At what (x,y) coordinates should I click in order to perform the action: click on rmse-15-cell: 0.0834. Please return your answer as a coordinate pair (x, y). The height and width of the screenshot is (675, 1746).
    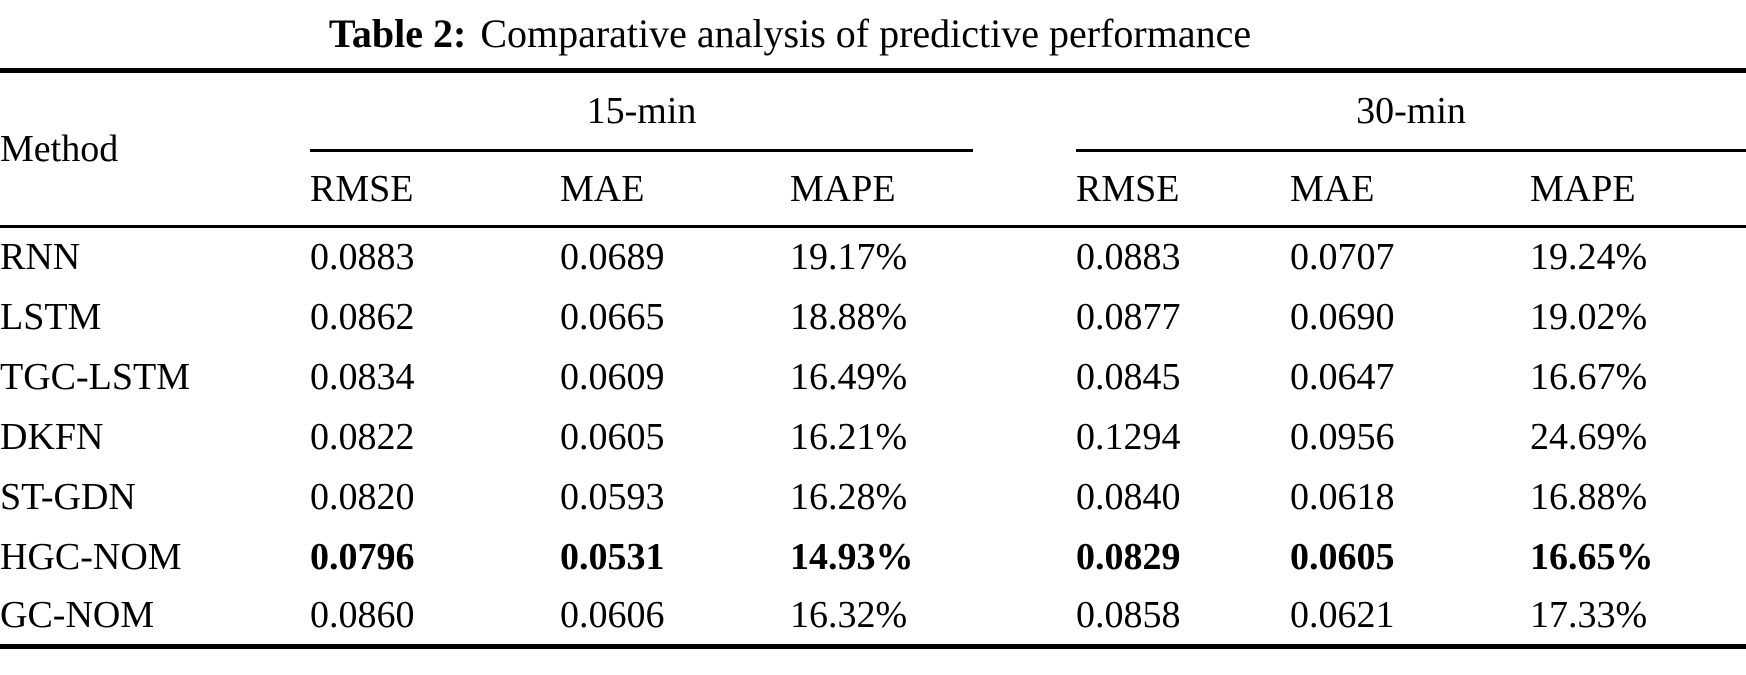
    Looking at the image, I should click on (362, 376).